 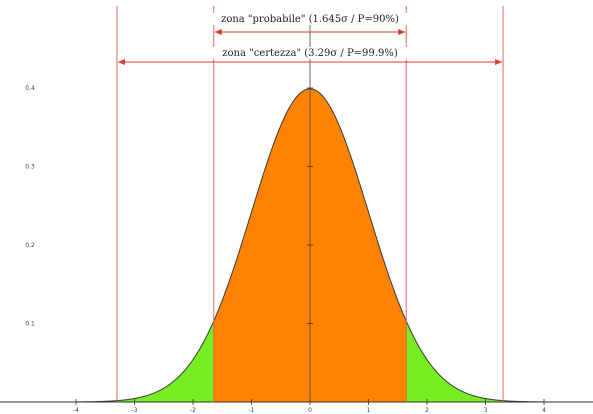 What do you see at coordinates (135, 410) in the screenshot?
I see `x-tick-label: -3` at bounding box center [135, 410].